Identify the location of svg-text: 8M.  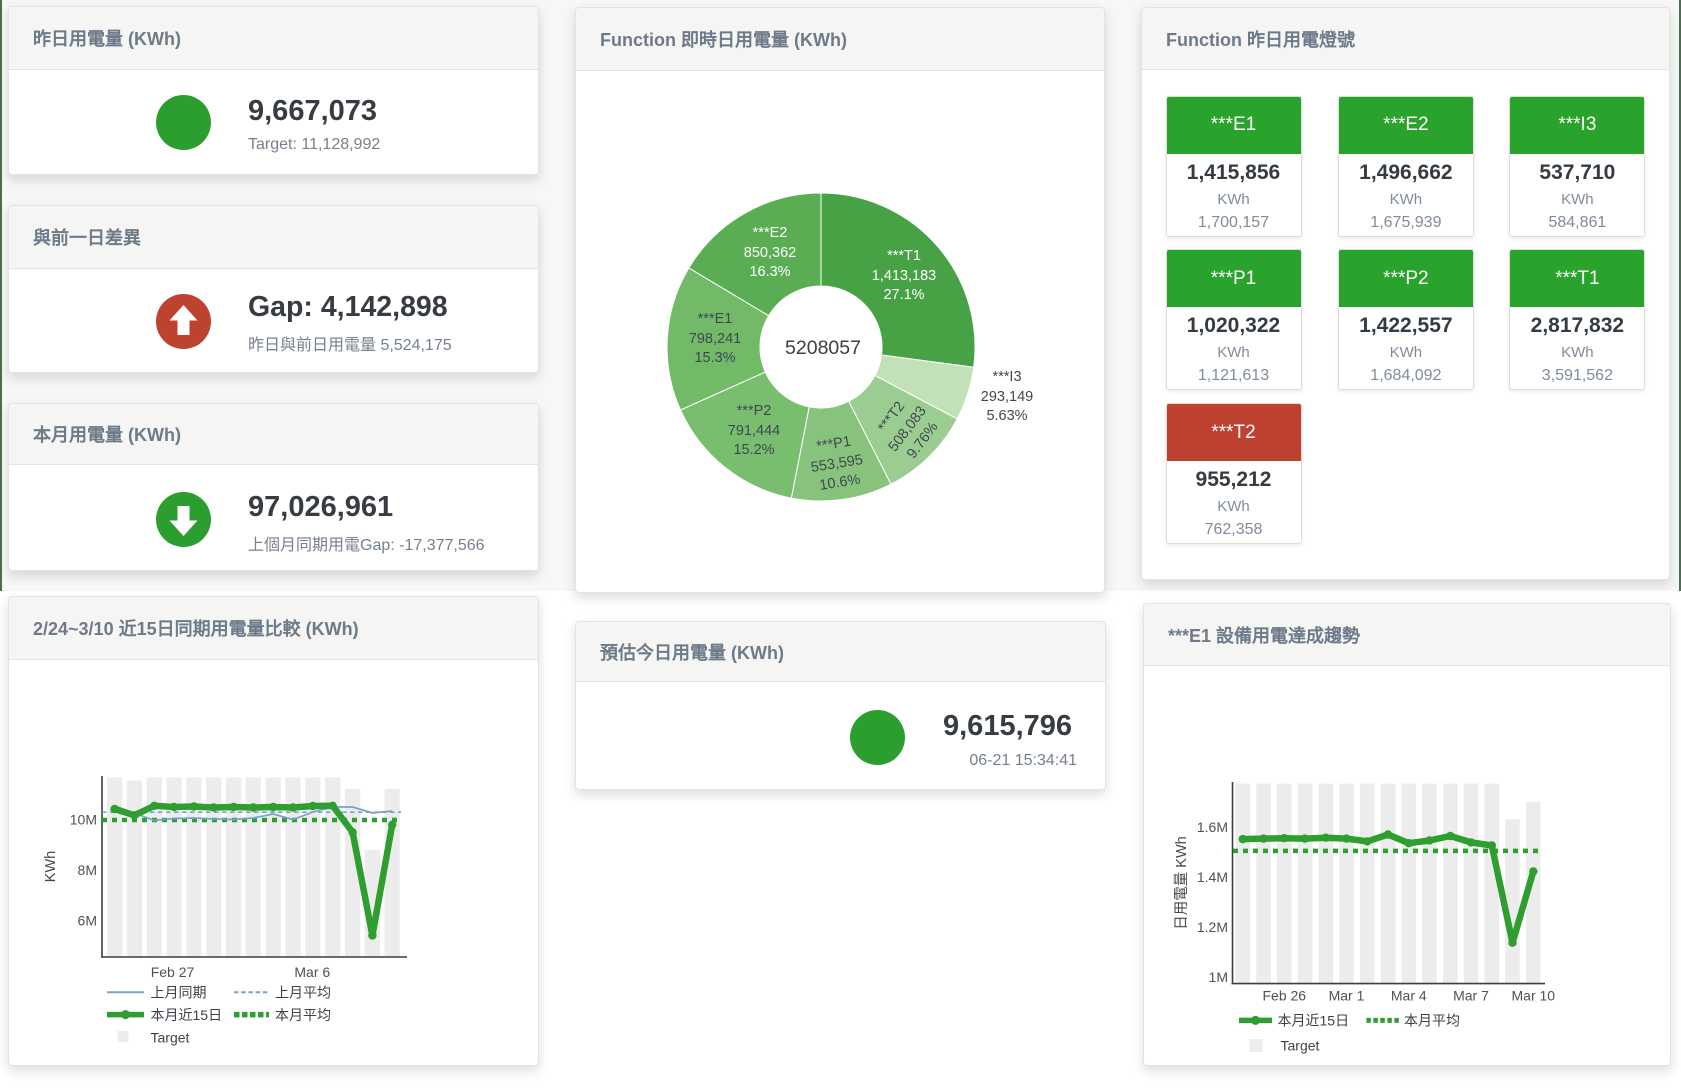
(87, 870).